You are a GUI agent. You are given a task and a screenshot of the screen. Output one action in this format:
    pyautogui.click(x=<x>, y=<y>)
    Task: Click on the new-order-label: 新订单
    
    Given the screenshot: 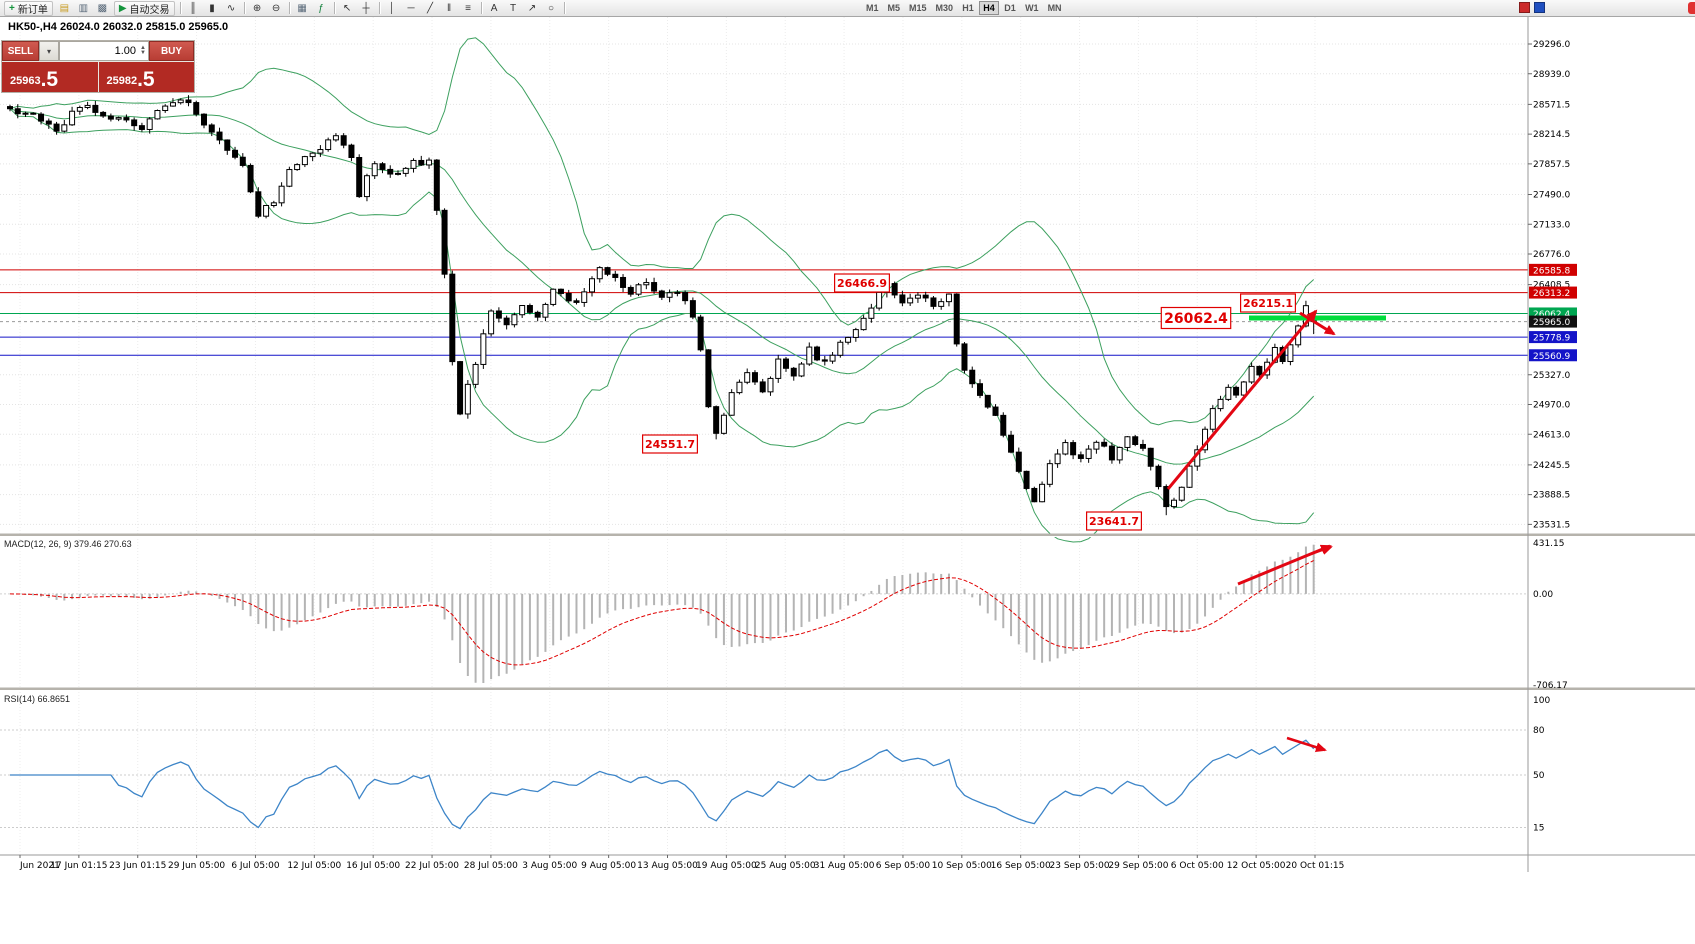 What is the action you would take?
    pyautogui.click(x=32, y=10)
    